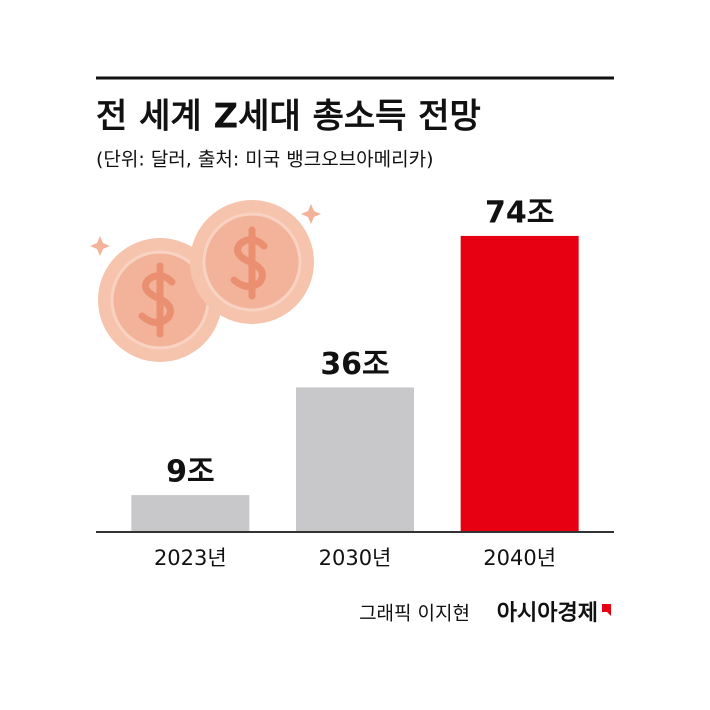  What do you see at coordinates (265, 160) in the screenshot?
I see `chart-subtitle: (단위: 달러, 출처: 미국 뱅크오브아메리카)` at bounding box center [265, 160].